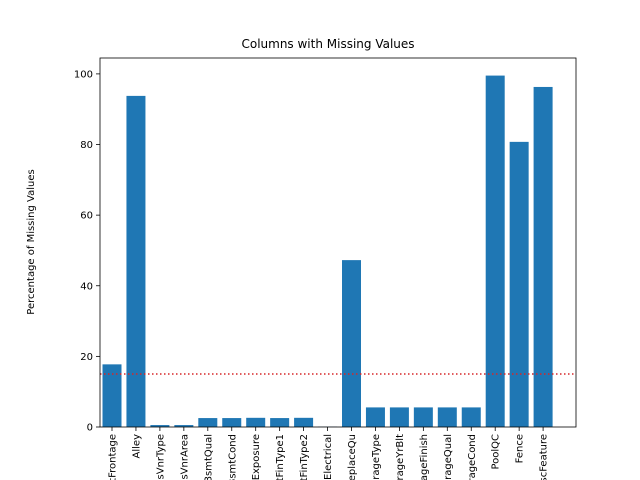 The height and width of the screenshot is (480, 640). Describe the element at coordinates (472, 457) in the screenshot. I see `x-tick-label: GarageCond` at that location.